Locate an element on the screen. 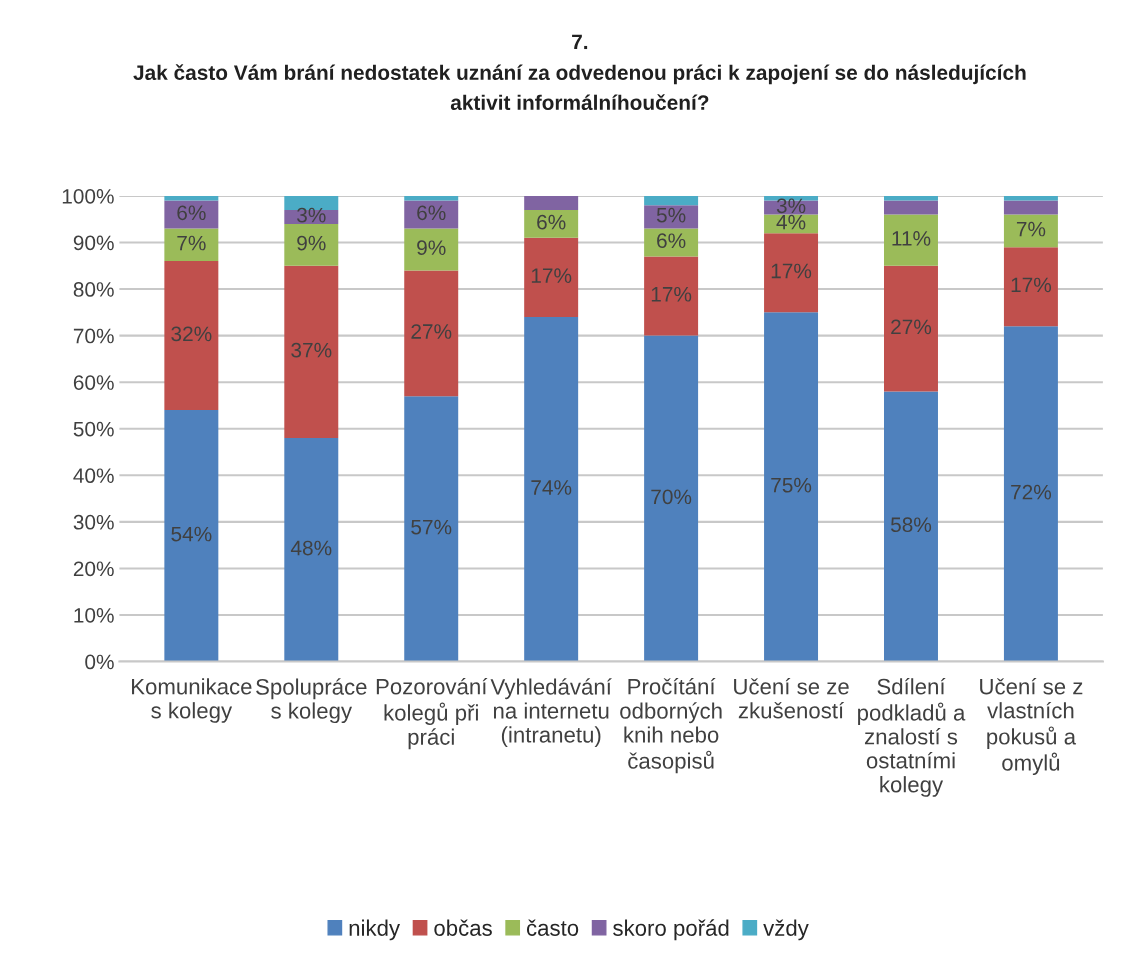 The height and width of the screenshot is (970, 1137). x-tick-label: Pročítání odborných knih nebo časopisů is located at coordinates (671, 725).